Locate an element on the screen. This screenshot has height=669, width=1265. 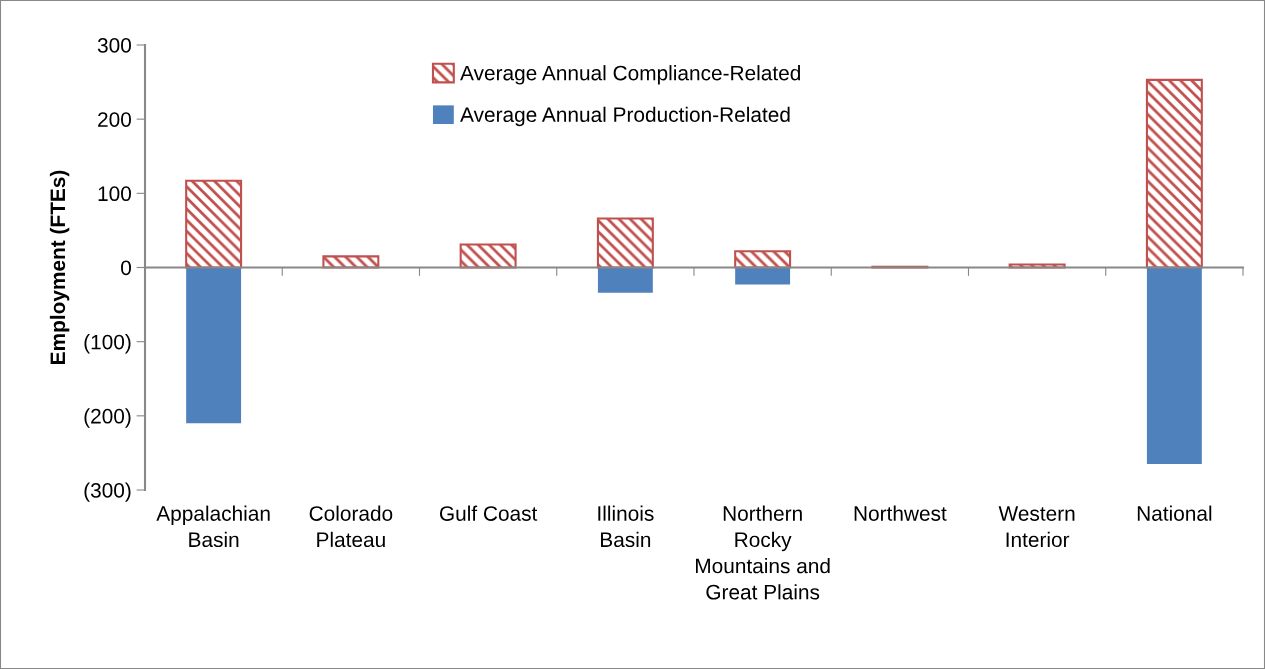
y-tick-label: 200 is located at coordinates (114, 119).